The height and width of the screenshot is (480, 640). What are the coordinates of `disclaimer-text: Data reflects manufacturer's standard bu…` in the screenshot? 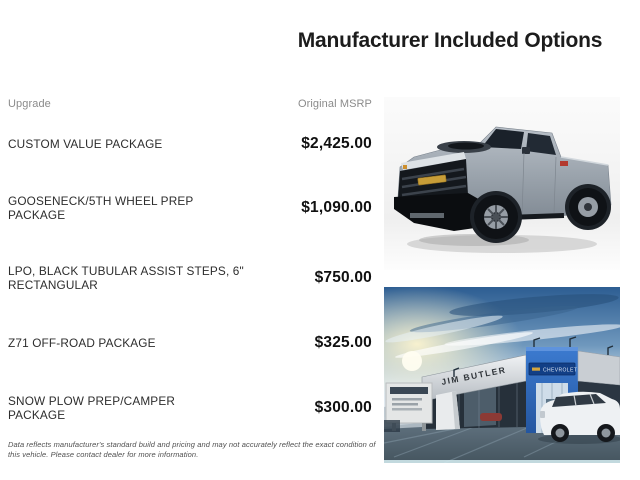 It's located at (192, 449).